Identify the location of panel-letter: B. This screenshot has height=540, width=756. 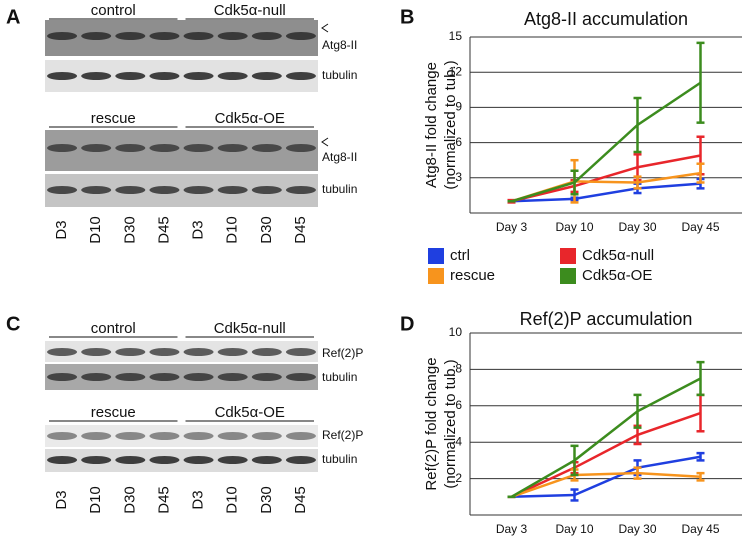
(407, 17).